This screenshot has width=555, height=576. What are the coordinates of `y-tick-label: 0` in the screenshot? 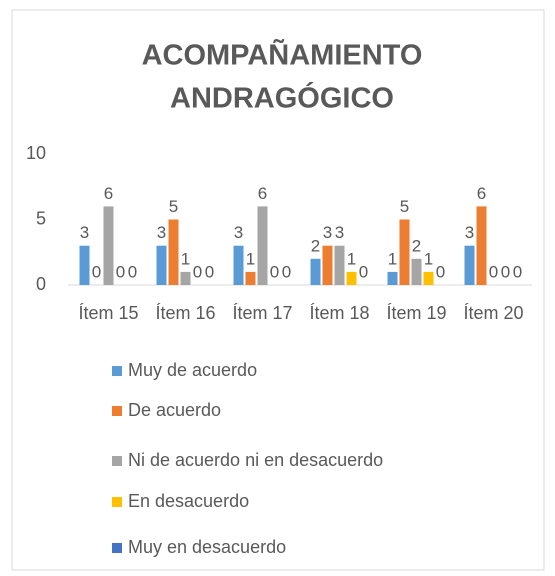 It's located at (41, 284).